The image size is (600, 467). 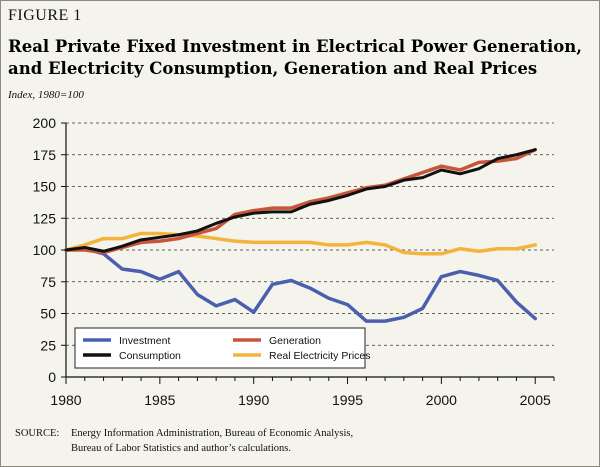 What do you see at coordinates (45, 218) in the screenshot?
I see `y-tick-label: 125` at bounding box center [45, 218].